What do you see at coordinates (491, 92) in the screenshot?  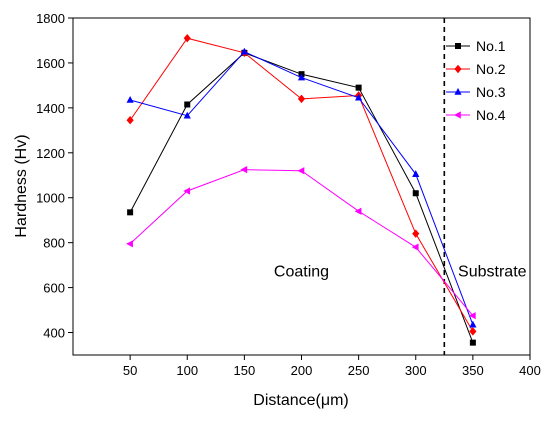 I see `legend-label: No.3` at bounding box center [491, 92].